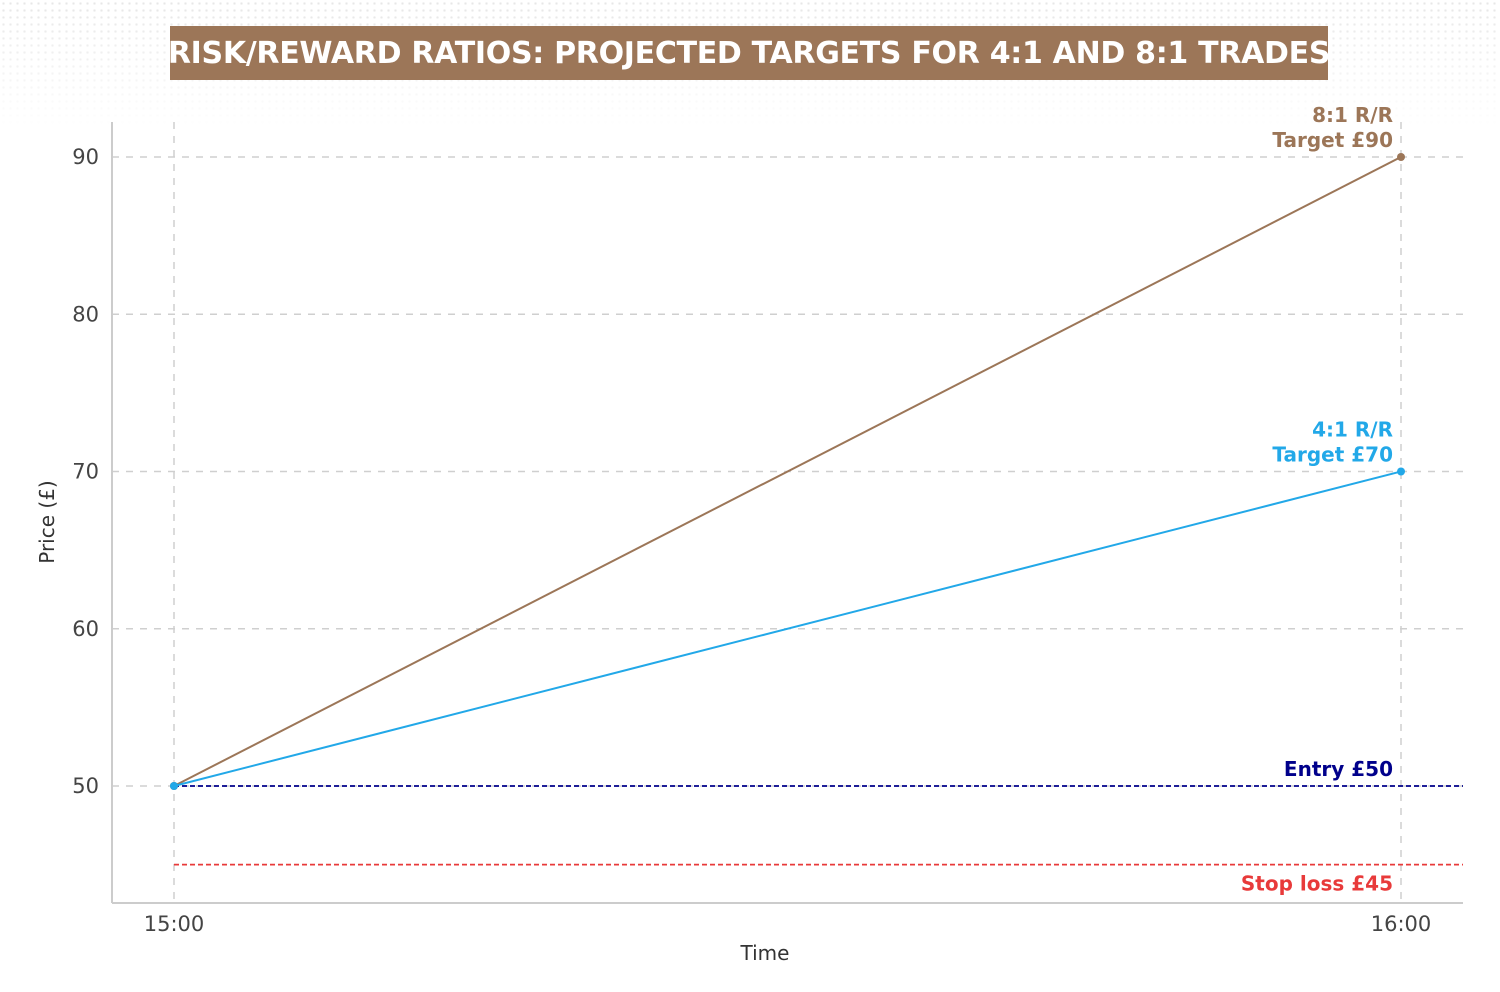  What do you see at coordinates (1352, 430) in the screenshot?
I see `annotation-label: 4:1 R/R` at bounding box center [1352, 430].